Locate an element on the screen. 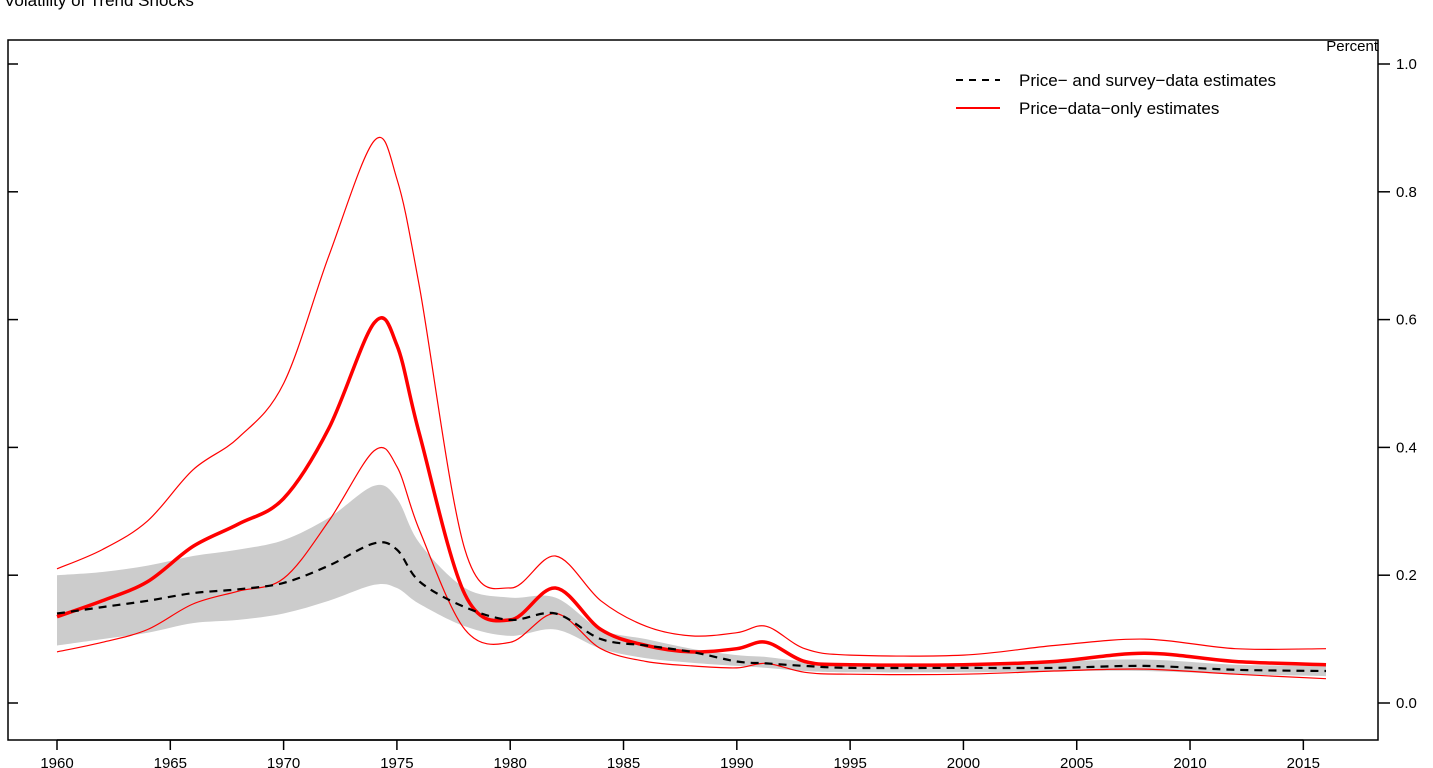 Image resolution: width=1433 pixels, height=768 pixels. x-tick-label: 1980 is located at coordinates (510, 761).